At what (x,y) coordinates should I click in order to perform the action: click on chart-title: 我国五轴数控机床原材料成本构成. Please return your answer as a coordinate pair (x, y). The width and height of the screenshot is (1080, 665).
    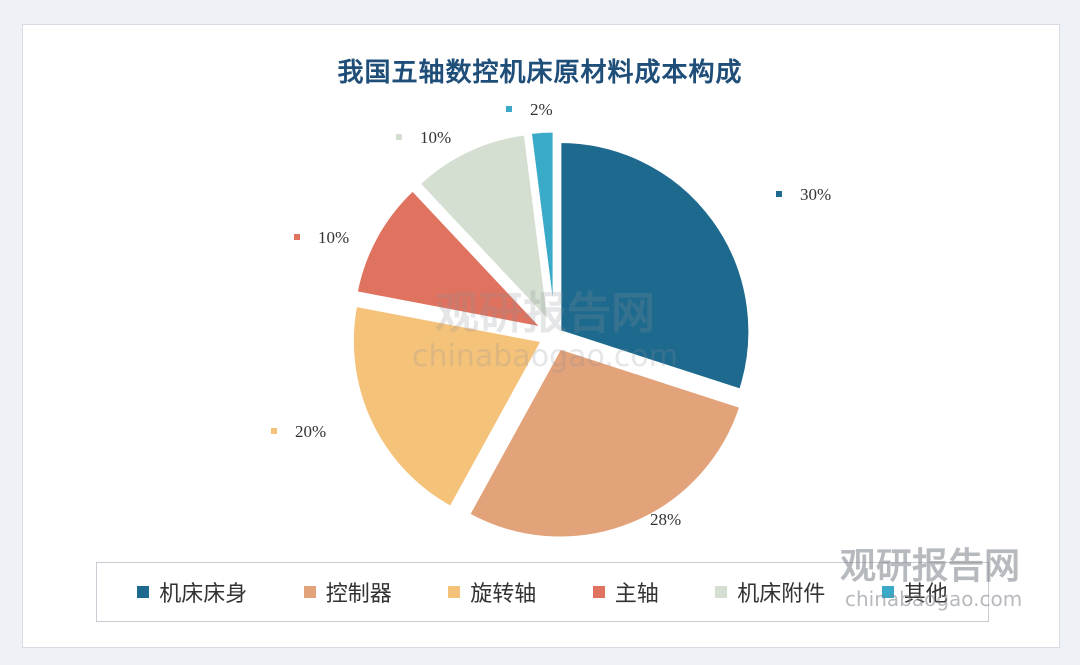
    Looking at the image, I should click on (540, 73).